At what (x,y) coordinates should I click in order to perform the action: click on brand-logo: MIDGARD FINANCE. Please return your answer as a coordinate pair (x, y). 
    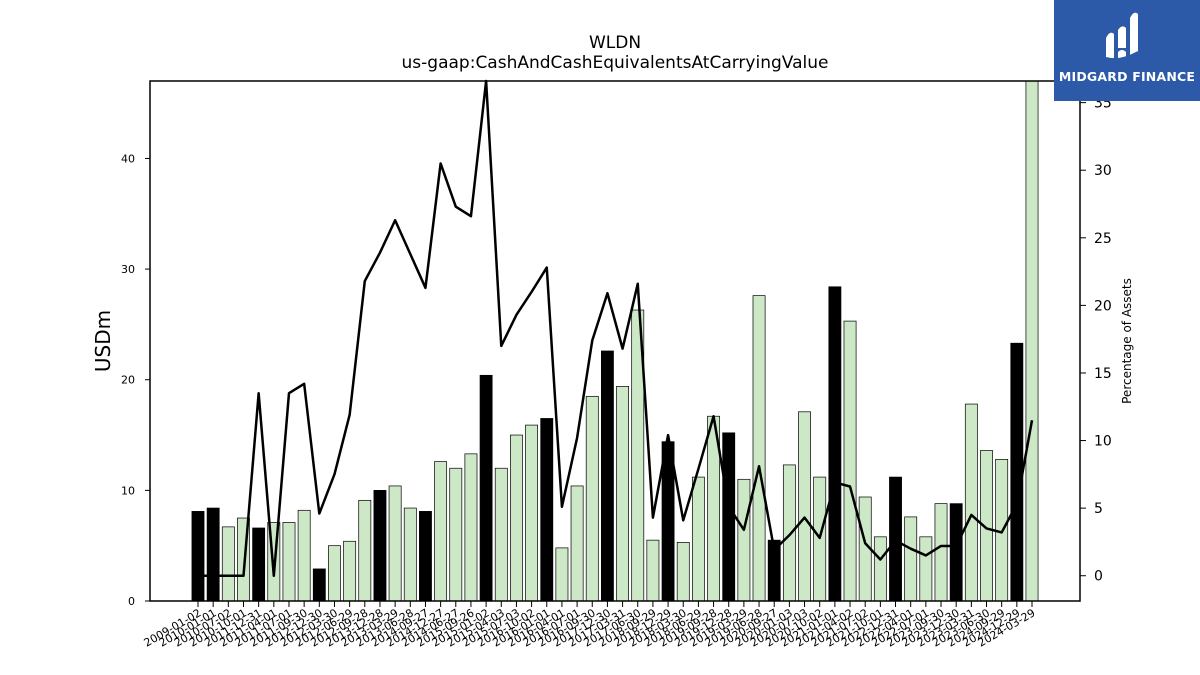
    Looking at the image, I should click on (1127, 50).